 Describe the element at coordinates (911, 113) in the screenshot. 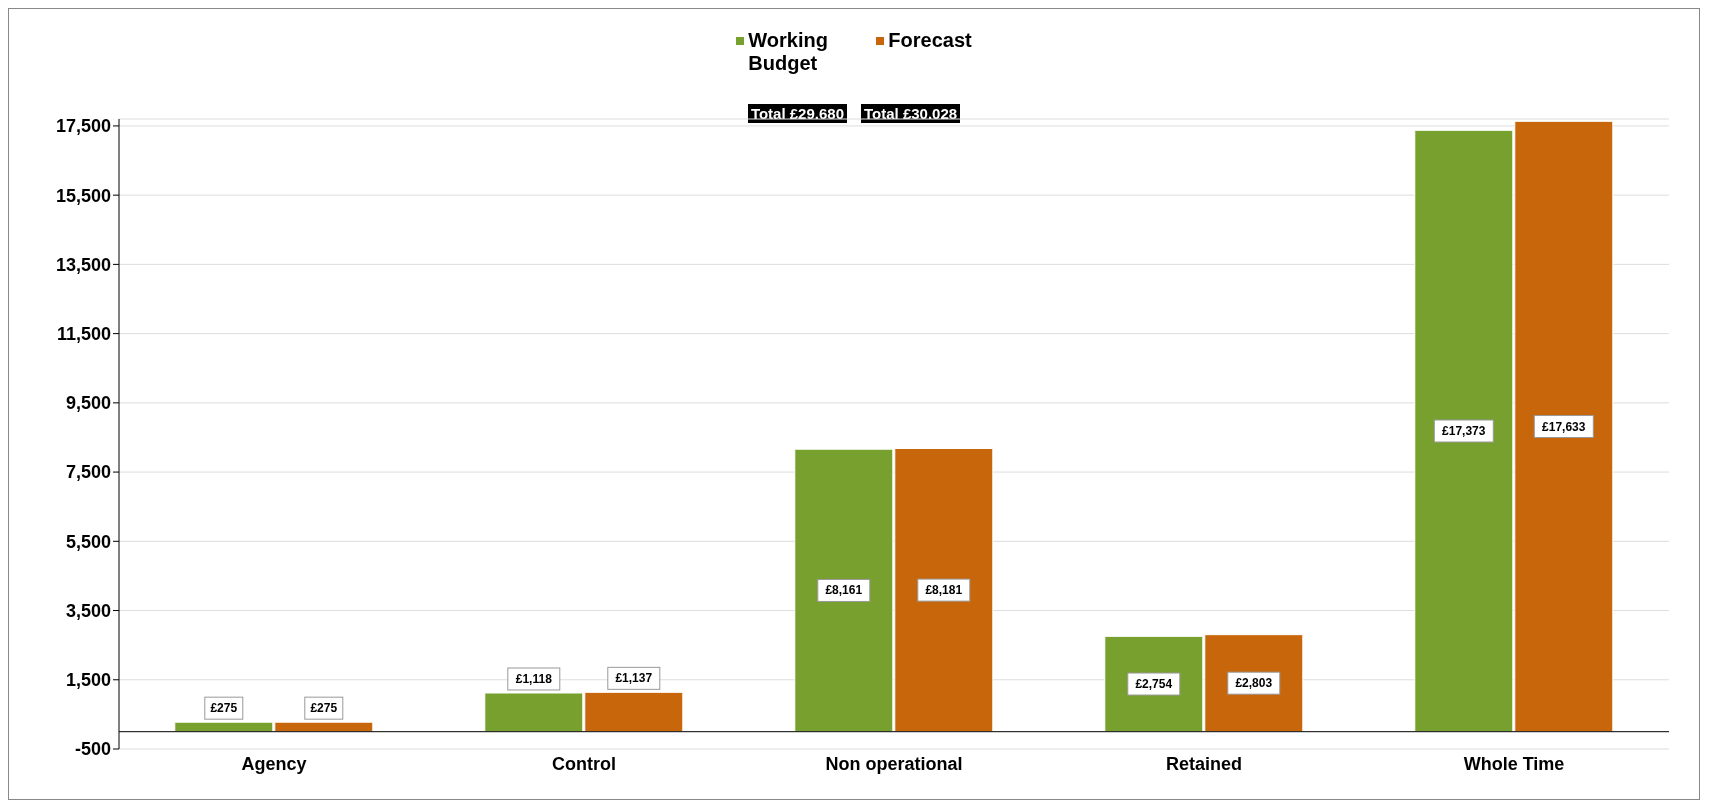

I see `annotation: Total £30.028` at that location.